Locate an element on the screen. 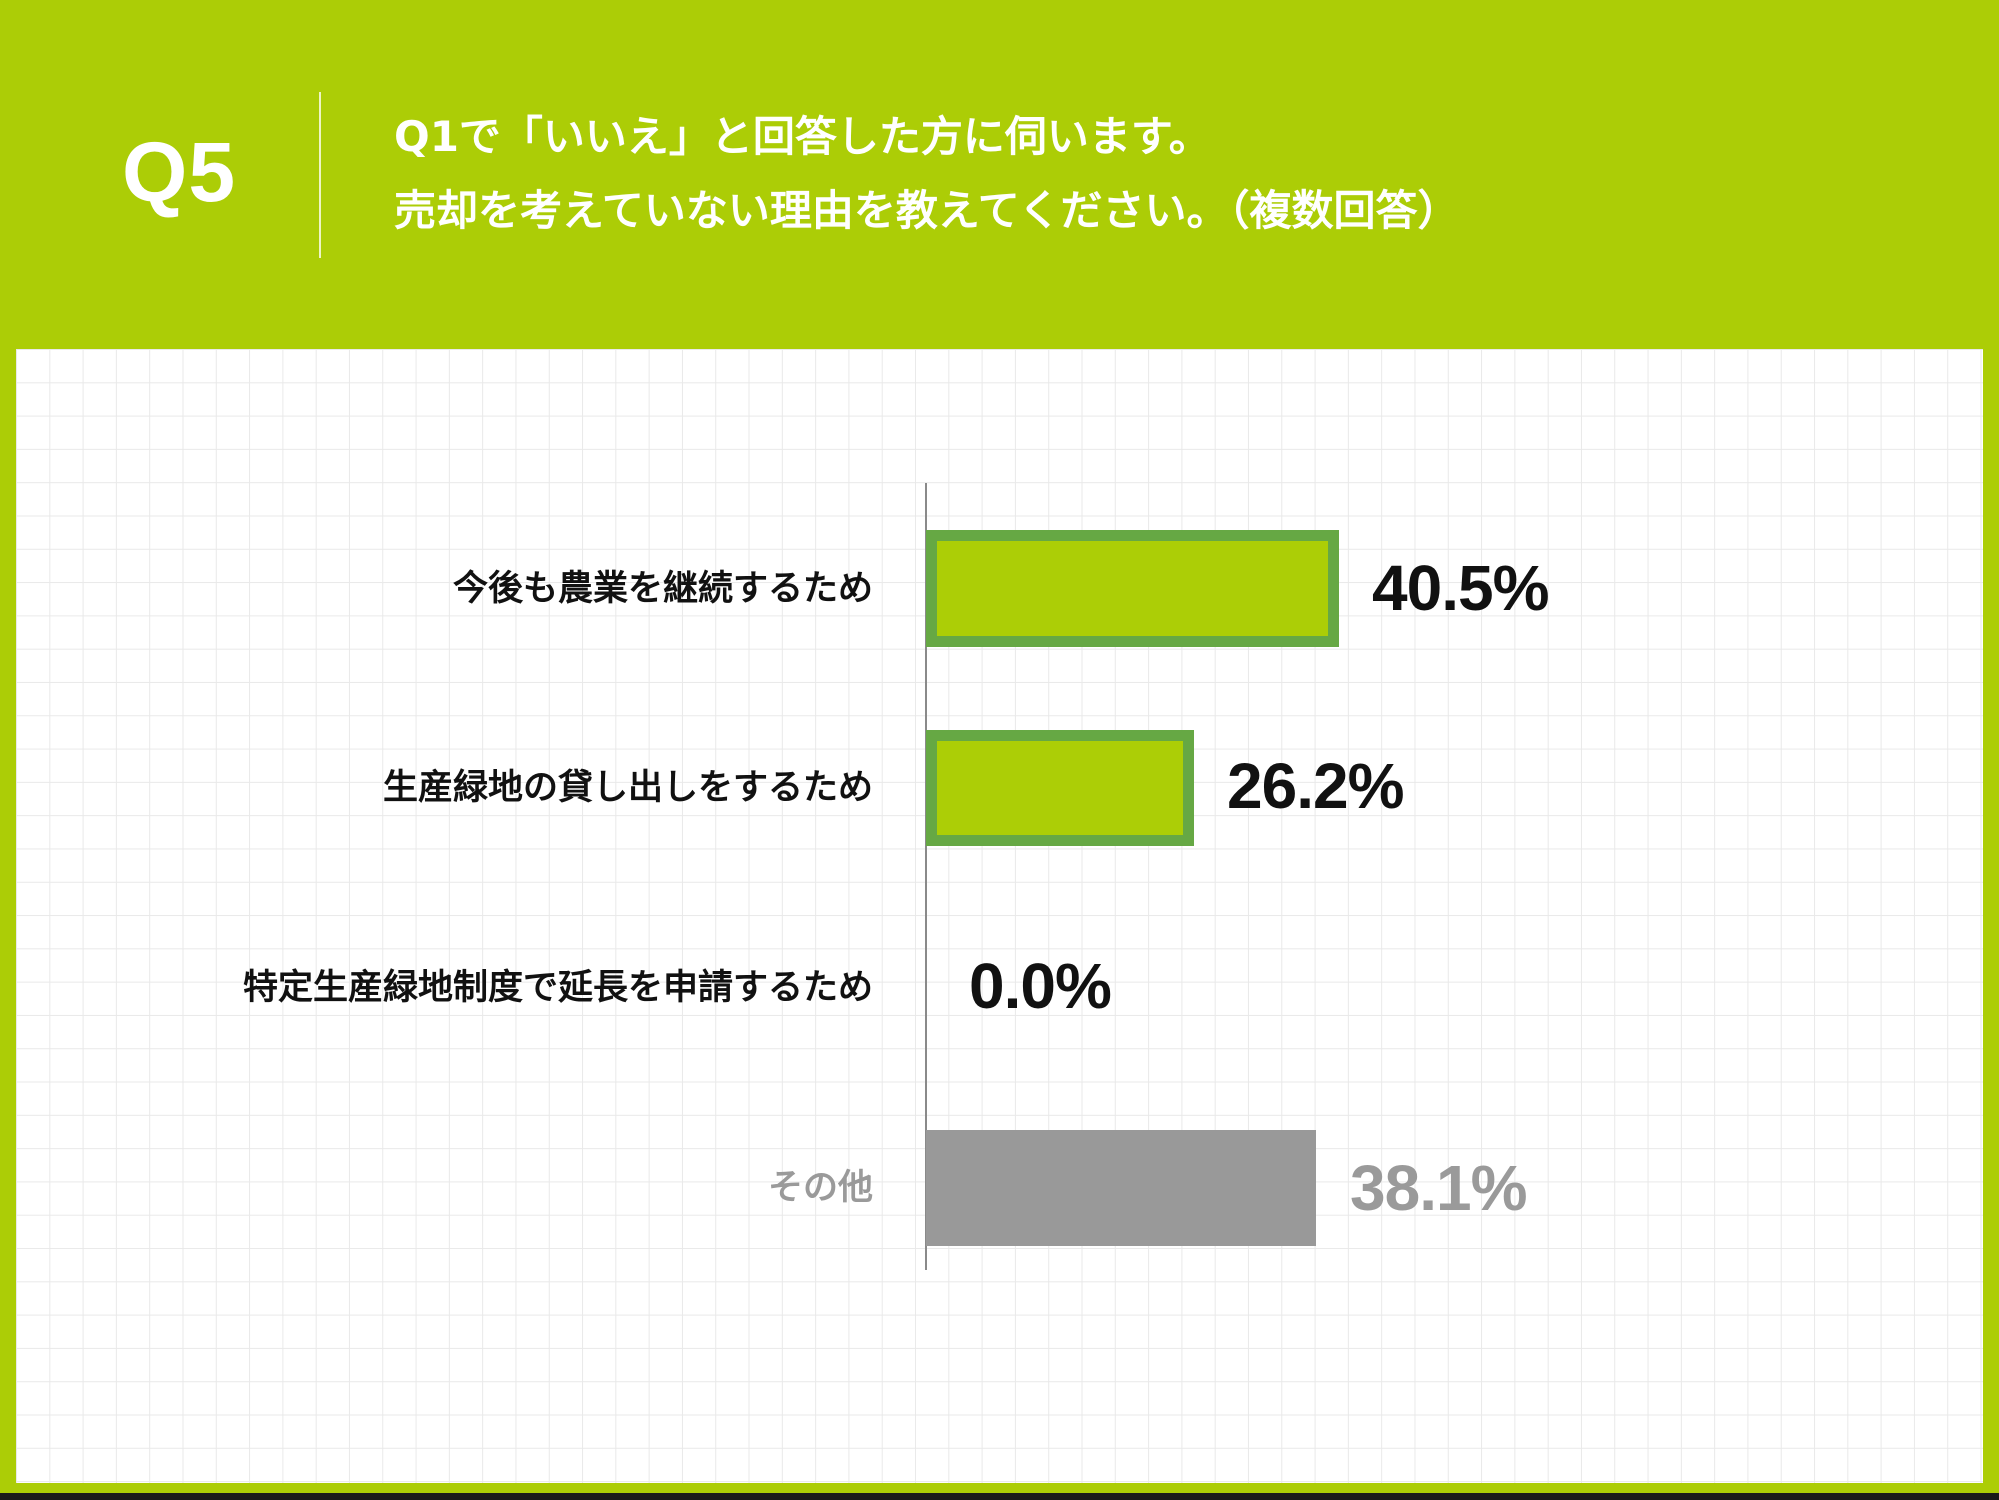 The height and width of the screenshot is (1500, 1999). question-line-1: Q1で「いいえ」と回答した方に伺います。 is located at coordinates (802, 136).